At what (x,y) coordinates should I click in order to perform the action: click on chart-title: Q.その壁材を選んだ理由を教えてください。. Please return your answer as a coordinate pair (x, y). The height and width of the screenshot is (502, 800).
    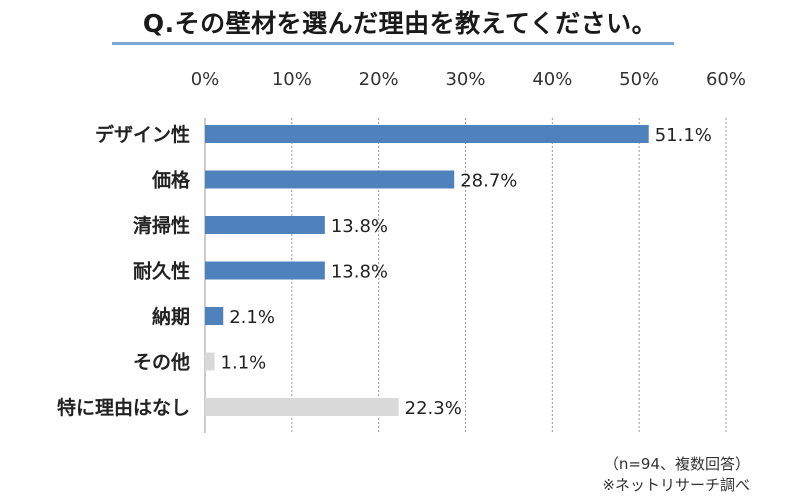
    Looking at the image, I should click on (400, 23).